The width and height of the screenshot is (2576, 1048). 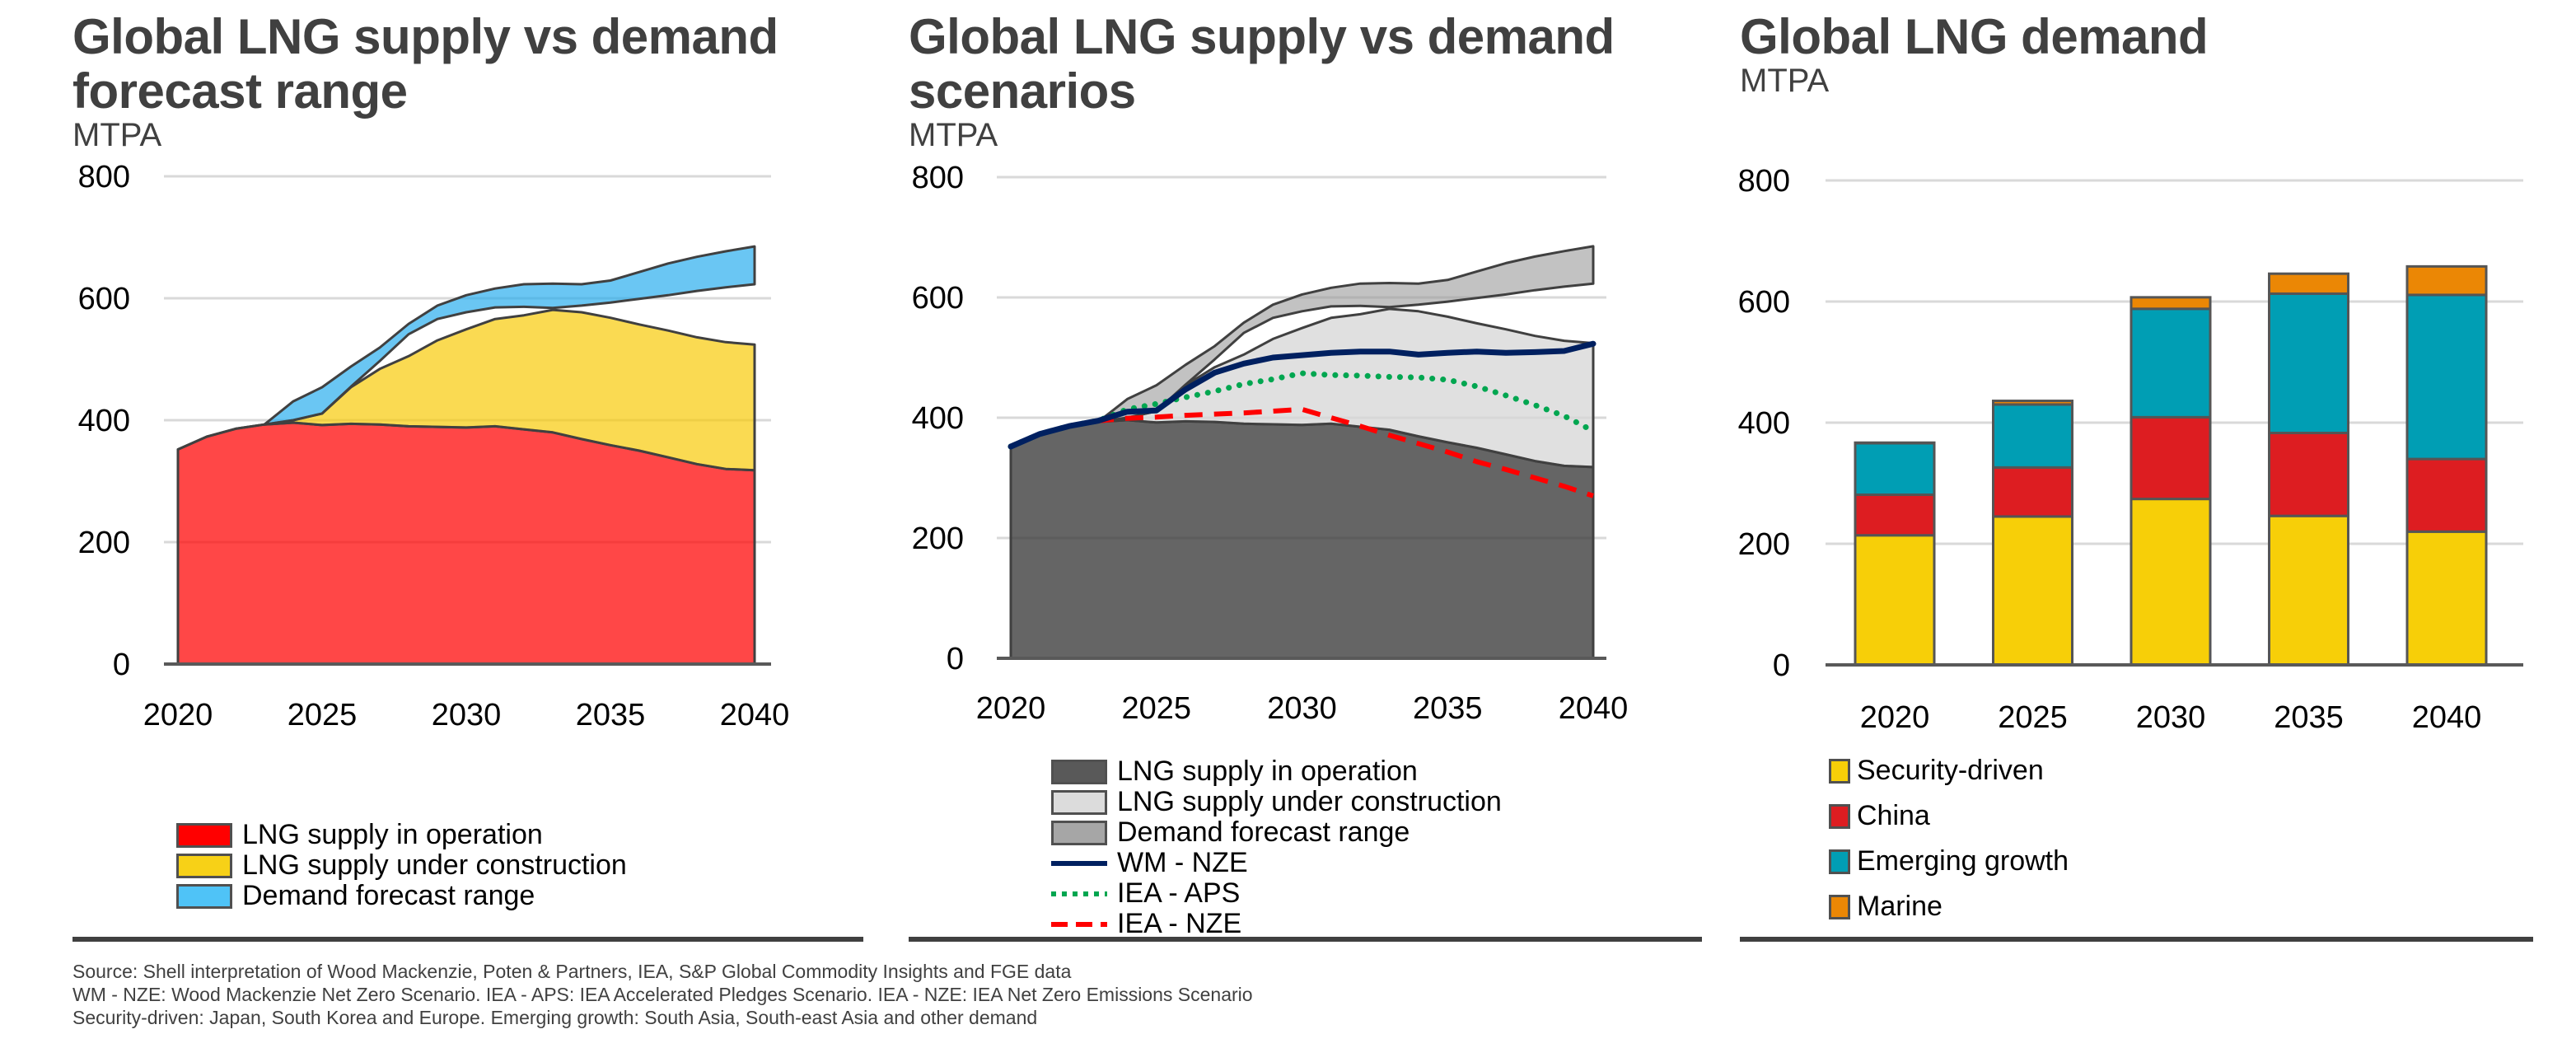 What do you see at coordinates (1949, 816) in the screenshot?
I see `legend-item: China` at bounding box center [1949, 816].